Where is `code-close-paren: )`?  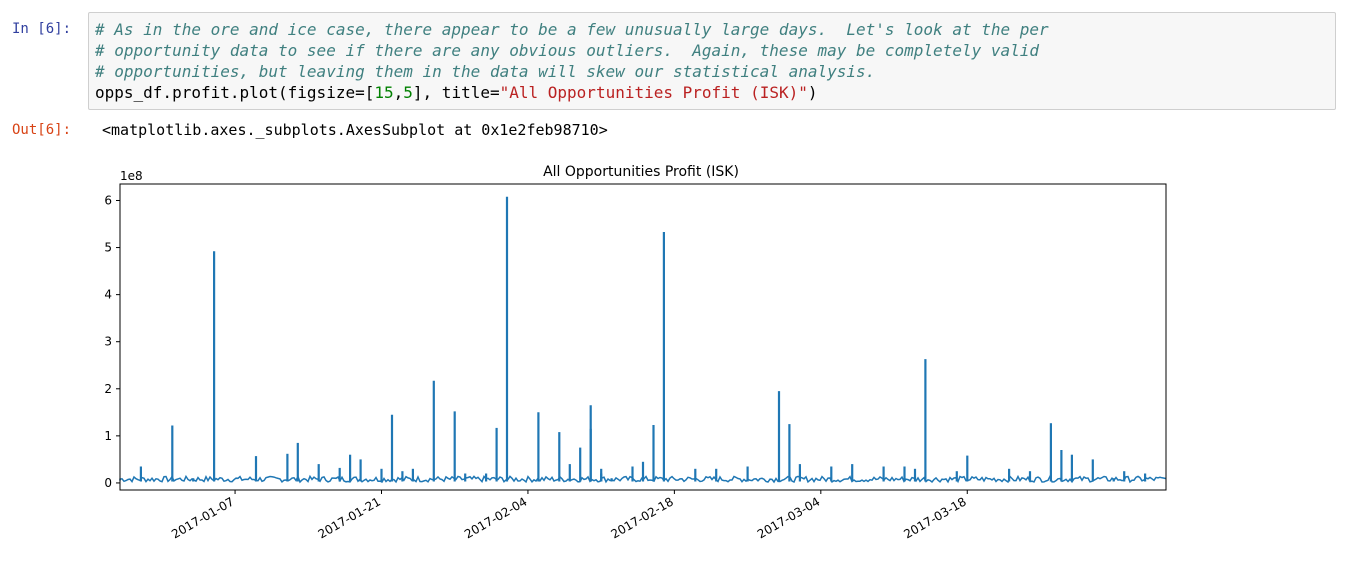
code-close-paren: ) is located at coordinates (812, 92).